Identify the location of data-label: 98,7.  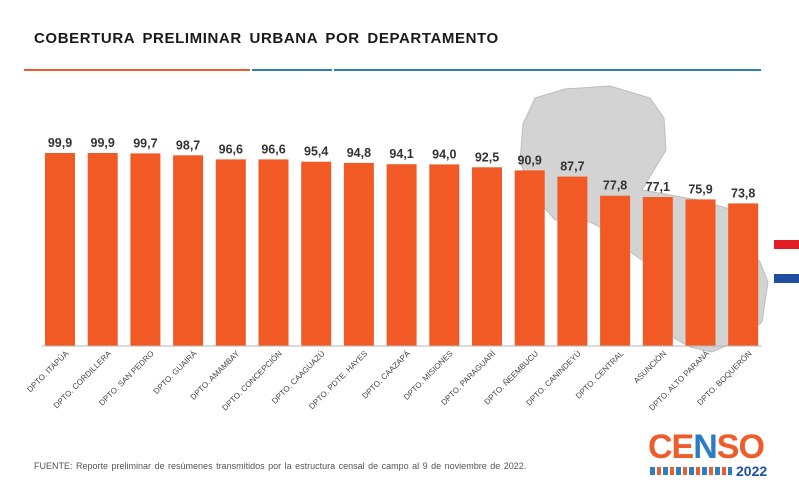
(188, 145).